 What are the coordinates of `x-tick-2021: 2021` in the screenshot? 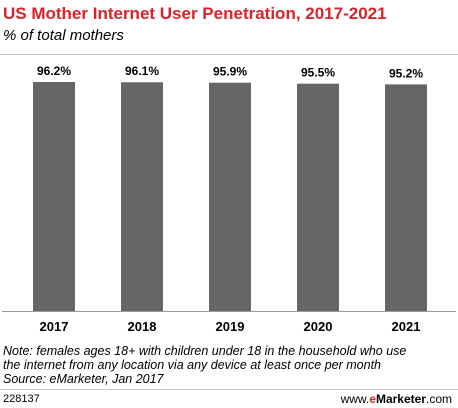 It's located at (406, 326).